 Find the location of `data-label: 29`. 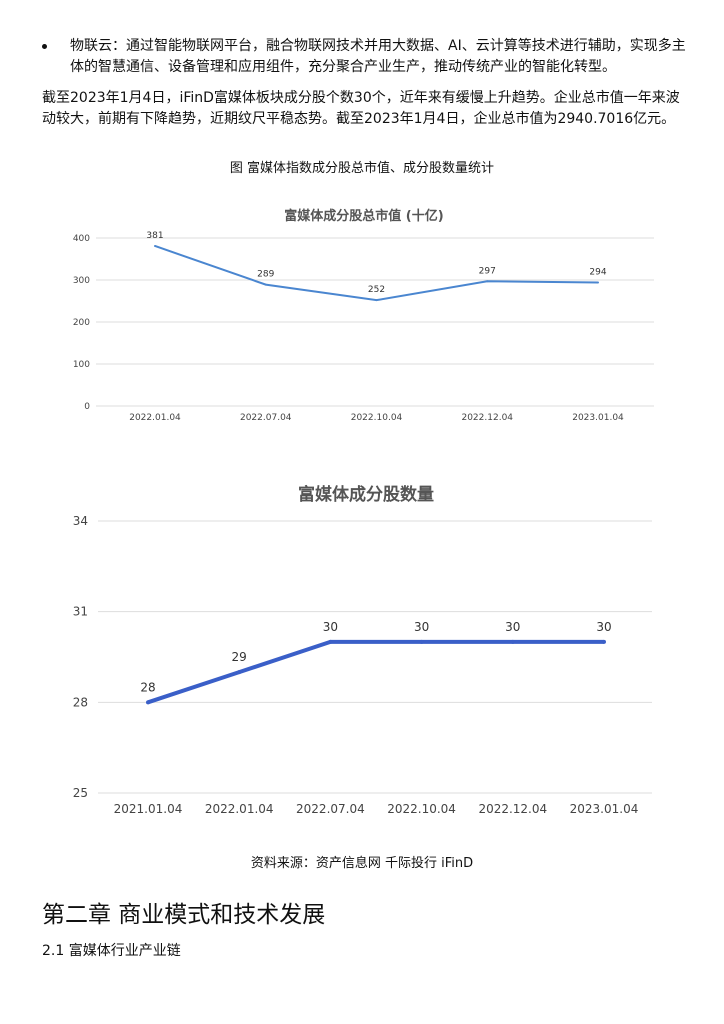

data-label: 29 is located at coordinates (239, 657).